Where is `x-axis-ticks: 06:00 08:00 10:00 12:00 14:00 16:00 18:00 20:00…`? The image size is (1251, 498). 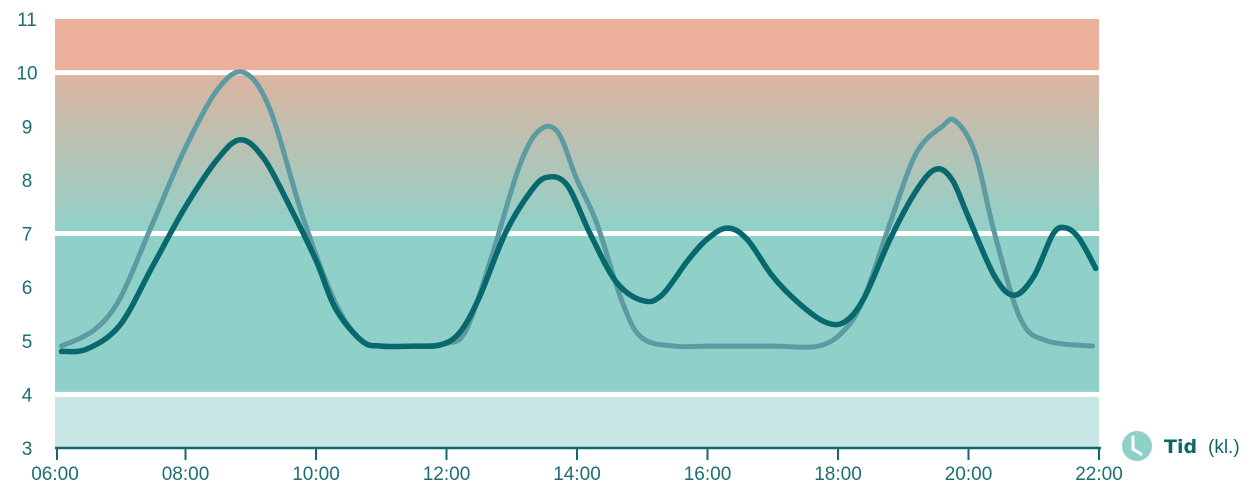
x-axis-ticks: 06:00 08:00 10:00 12:00 14:00 16:00 18:00 20:00… is located at coordinates (577, 466).